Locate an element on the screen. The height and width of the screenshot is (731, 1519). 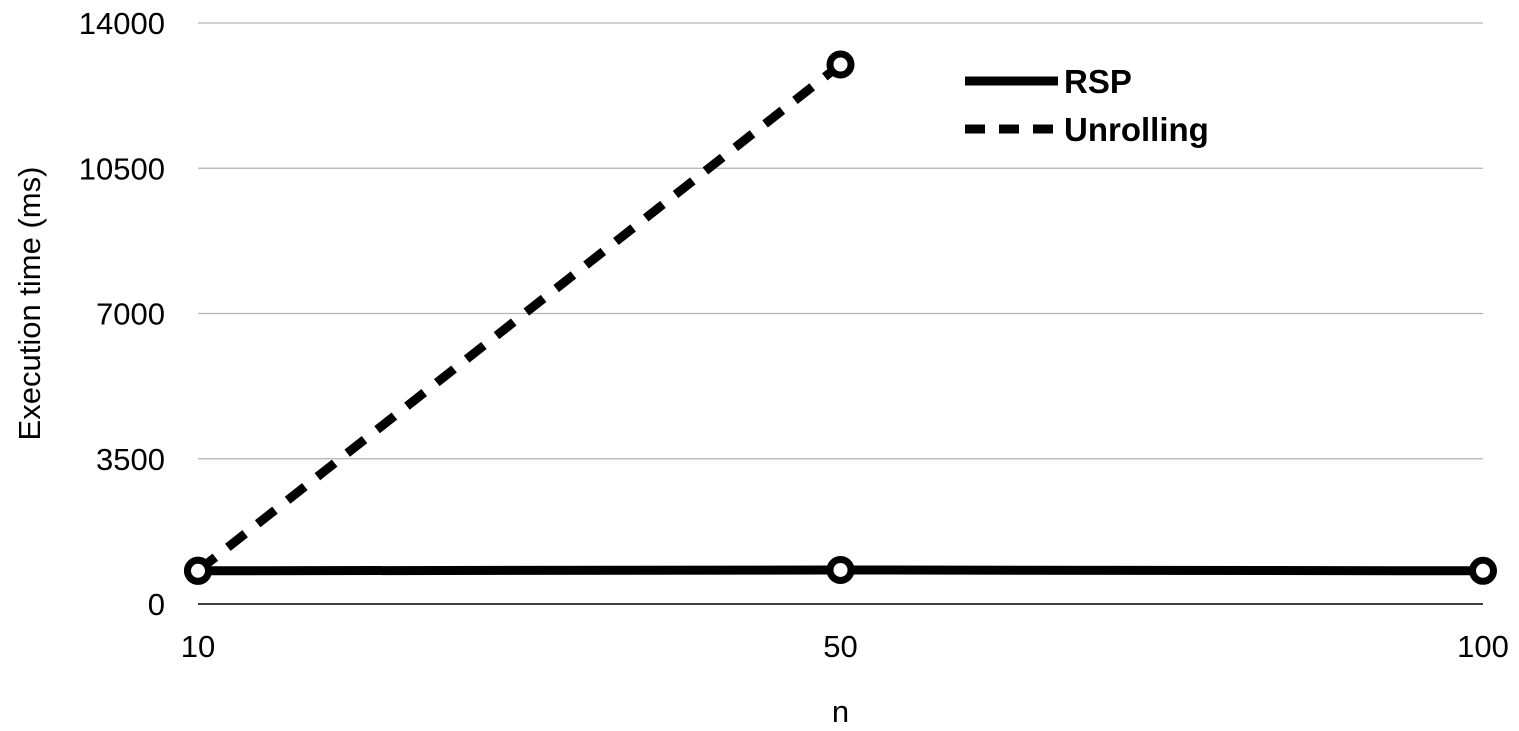
x-axis-ticks: 10 50 100 is located at coordinates (845, 646).